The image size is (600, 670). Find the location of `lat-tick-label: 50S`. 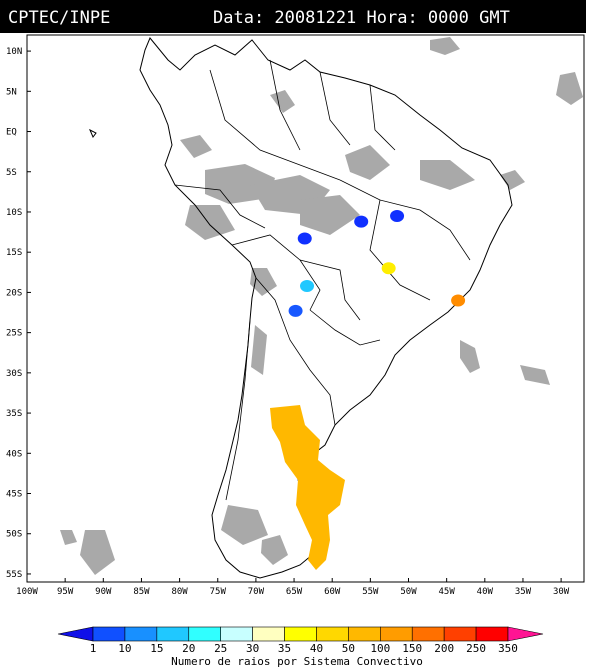

lat-tick-label: 50S is located at coordinates (14, 535).